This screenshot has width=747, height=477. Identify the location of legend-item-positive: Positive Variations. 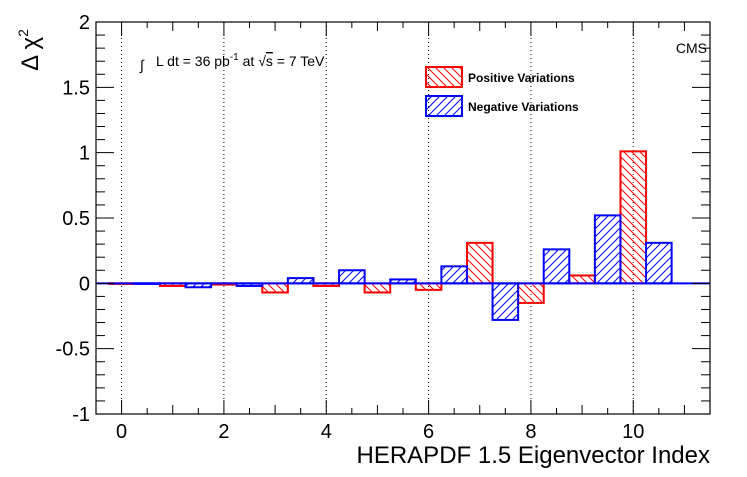
(500, 77).